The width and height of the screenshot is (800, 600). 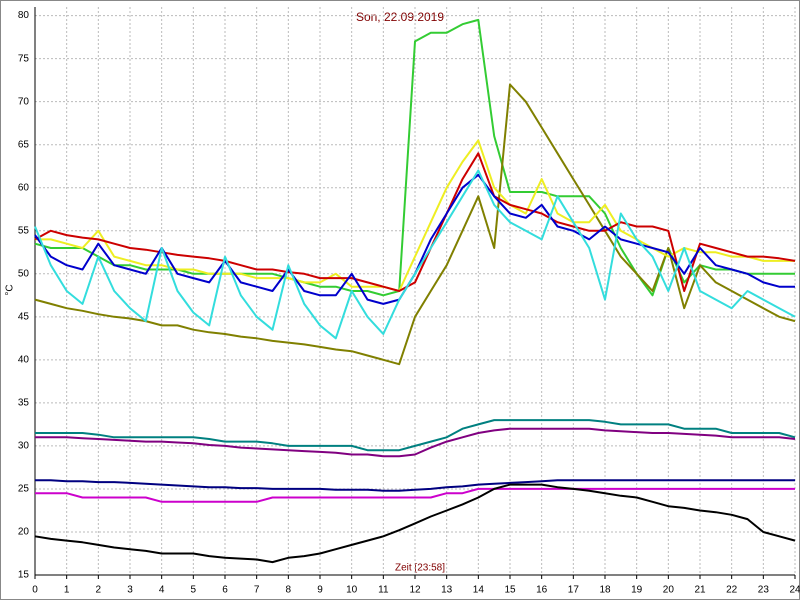 I want to click on chart-title: Son, 22.09.2019, so click(x=400, y=17).